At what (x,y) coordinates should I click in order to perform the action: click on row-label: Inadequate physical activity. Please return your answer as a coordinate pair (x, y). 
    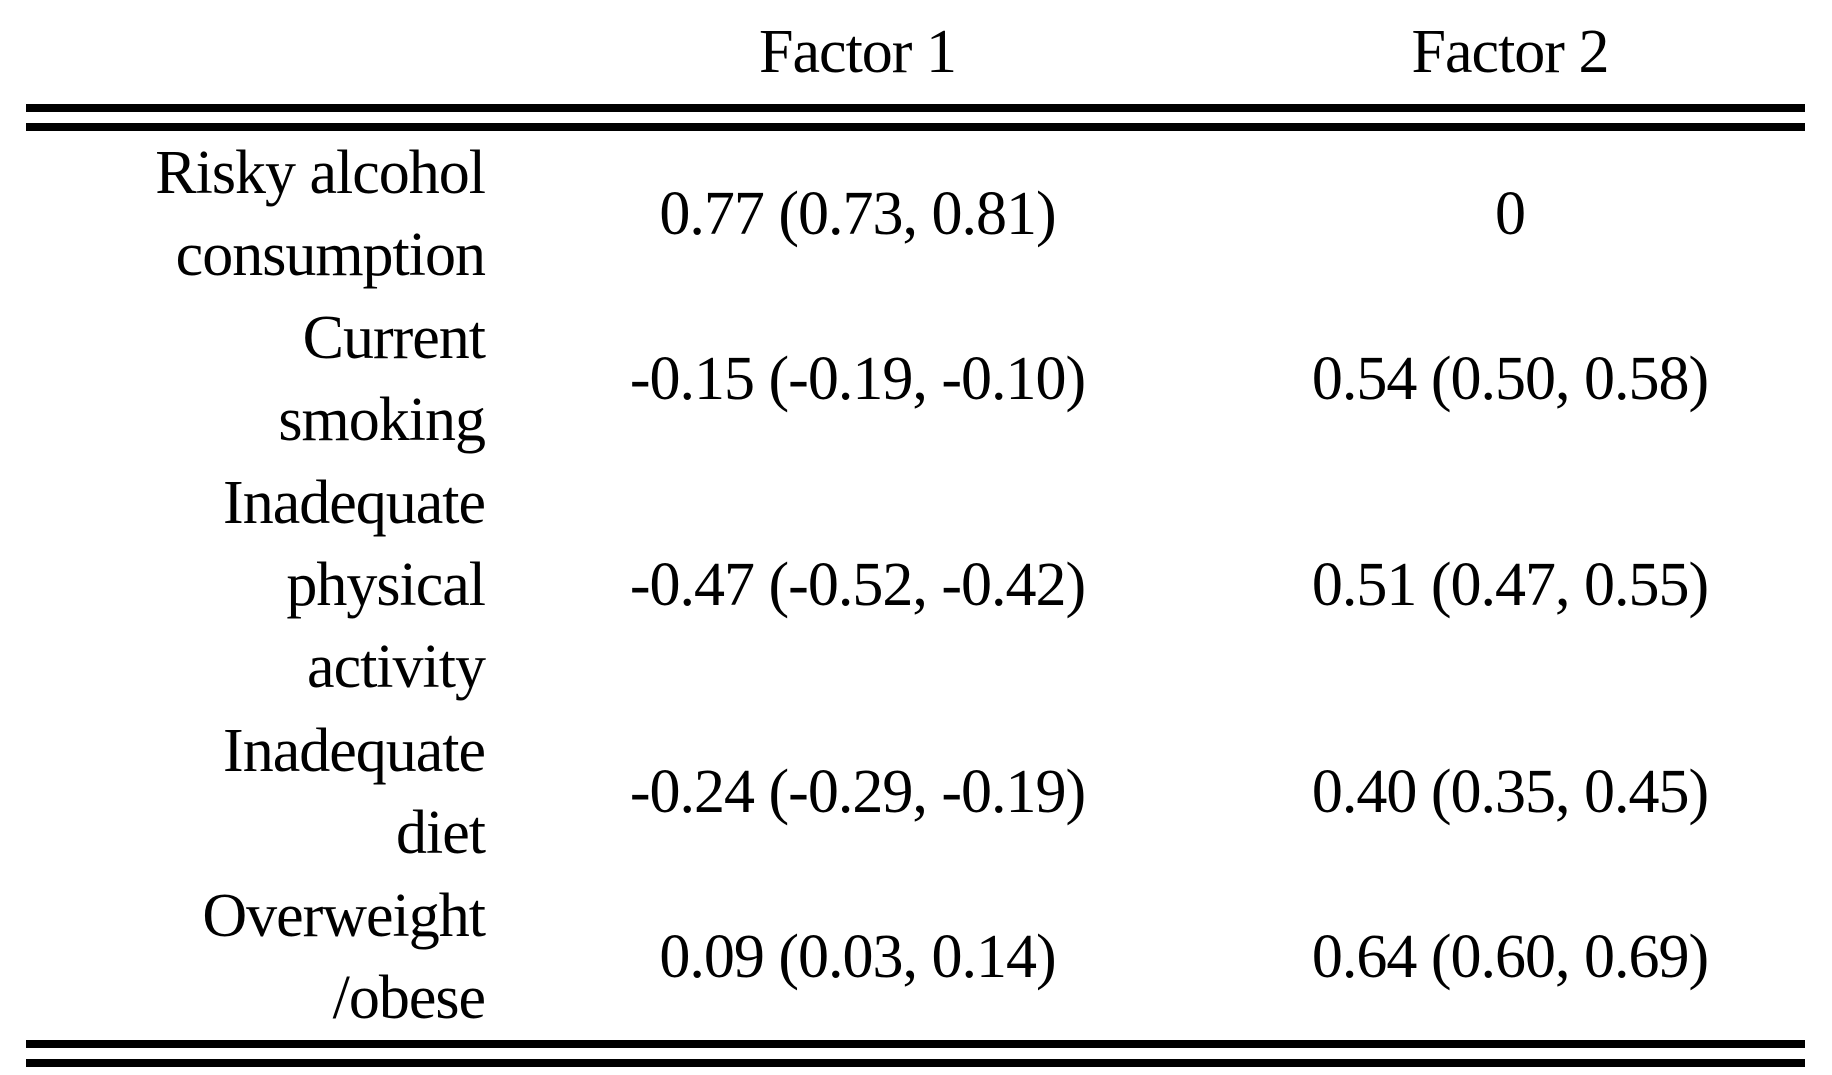
    Looking at the image, I should click on (354, 585).